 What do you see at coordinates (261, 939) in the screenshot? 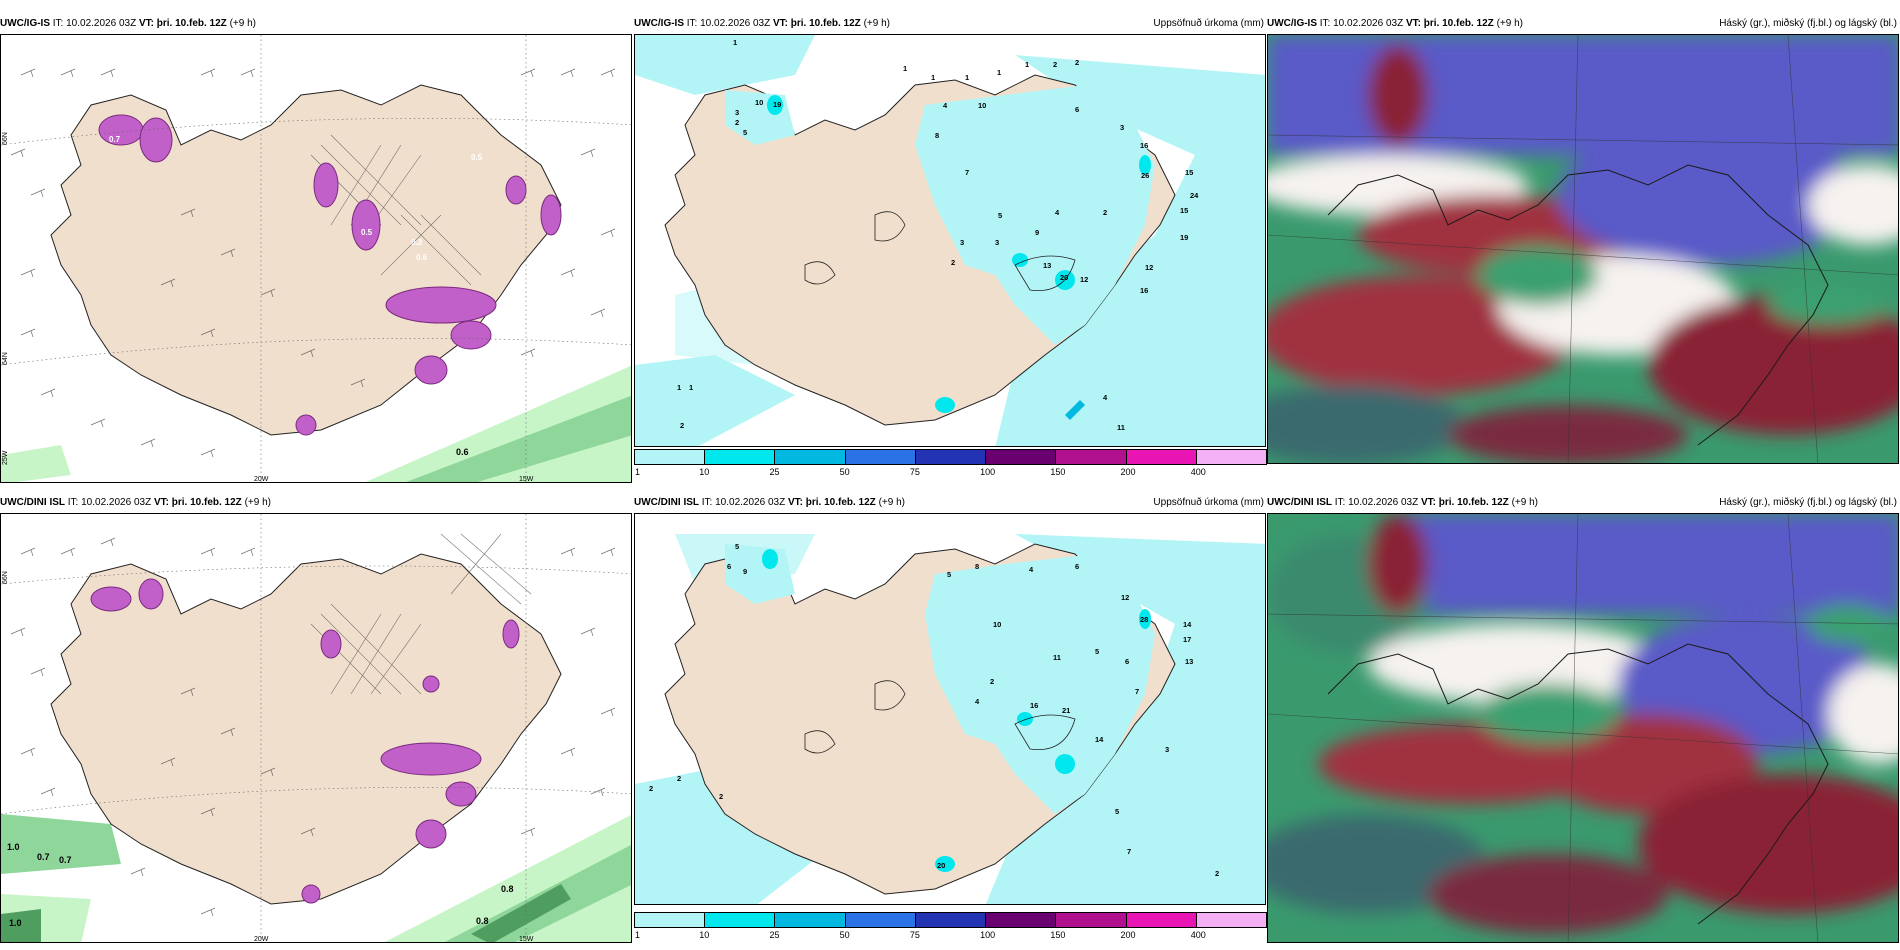
I see `lon-label-20w: 20W` at bounding box center [261, 939].